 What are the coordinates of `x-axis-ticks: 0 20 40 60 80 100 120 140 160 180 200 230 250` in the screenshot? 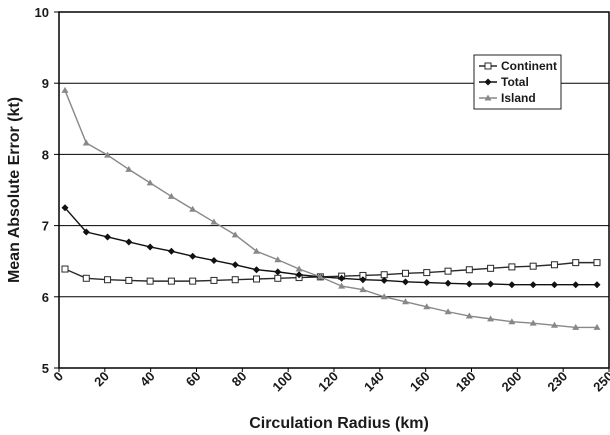 It's located at (330, 381).